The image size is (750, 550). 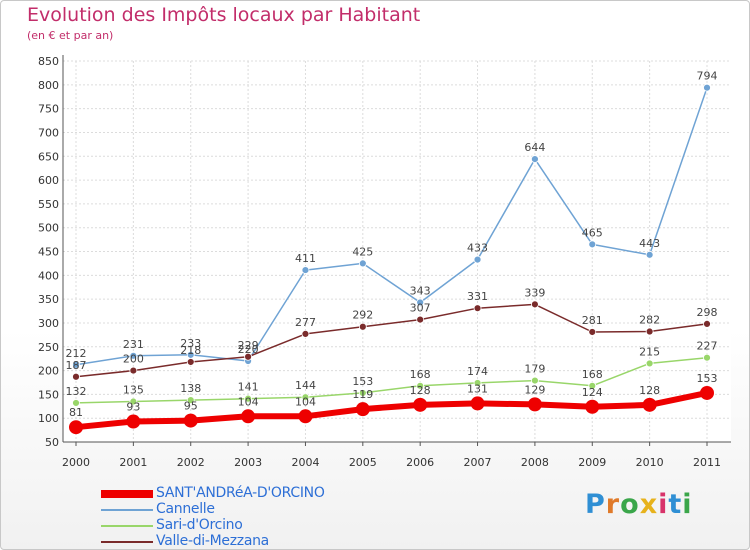 What do you see at coordinates (127, 526) in the screenshot?
I see `legend-swatch-sari-dorcino` at bounding box center [127, 526].